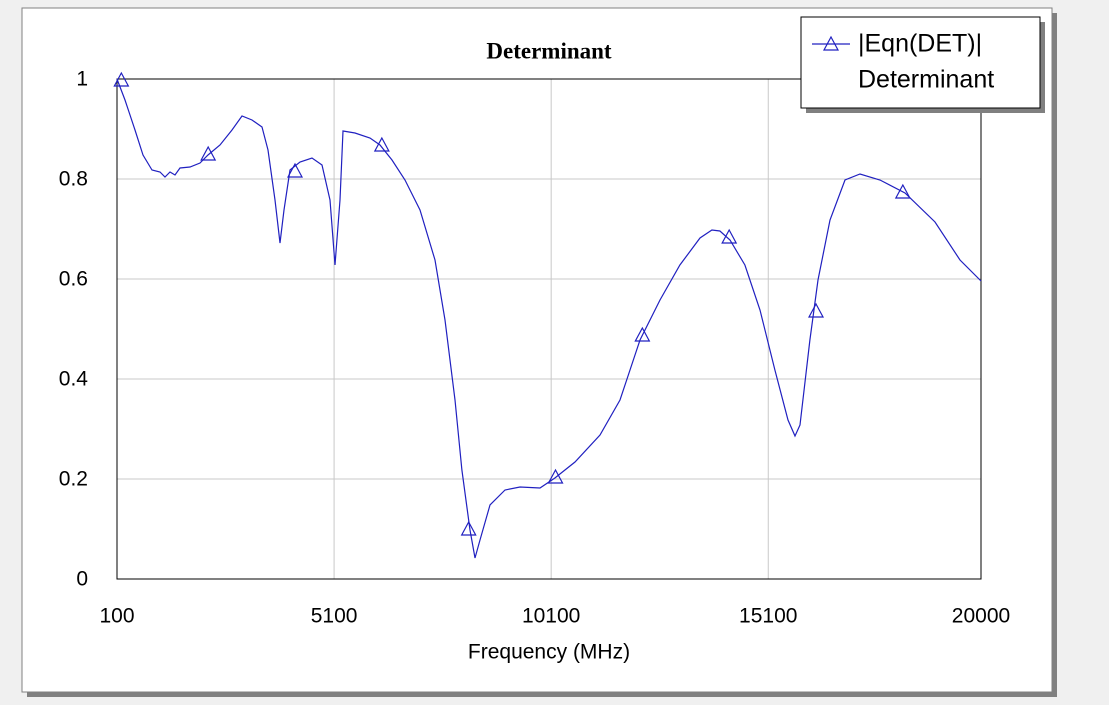  I want to click on legend-marker, so click(831, 43).